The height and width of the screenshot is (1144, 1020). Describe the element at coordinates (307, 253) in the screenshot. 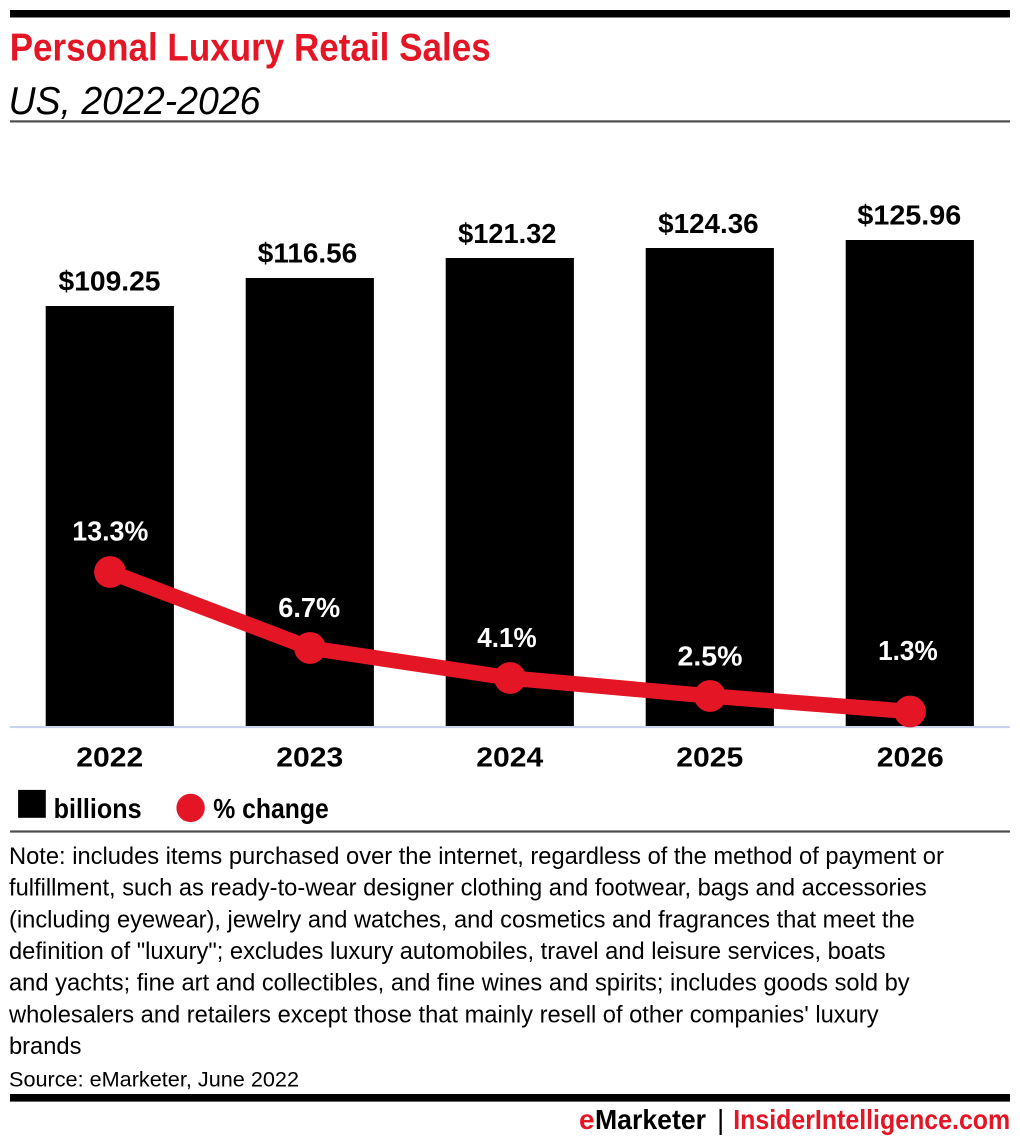

I see `svg-text: $116.56` at that location.